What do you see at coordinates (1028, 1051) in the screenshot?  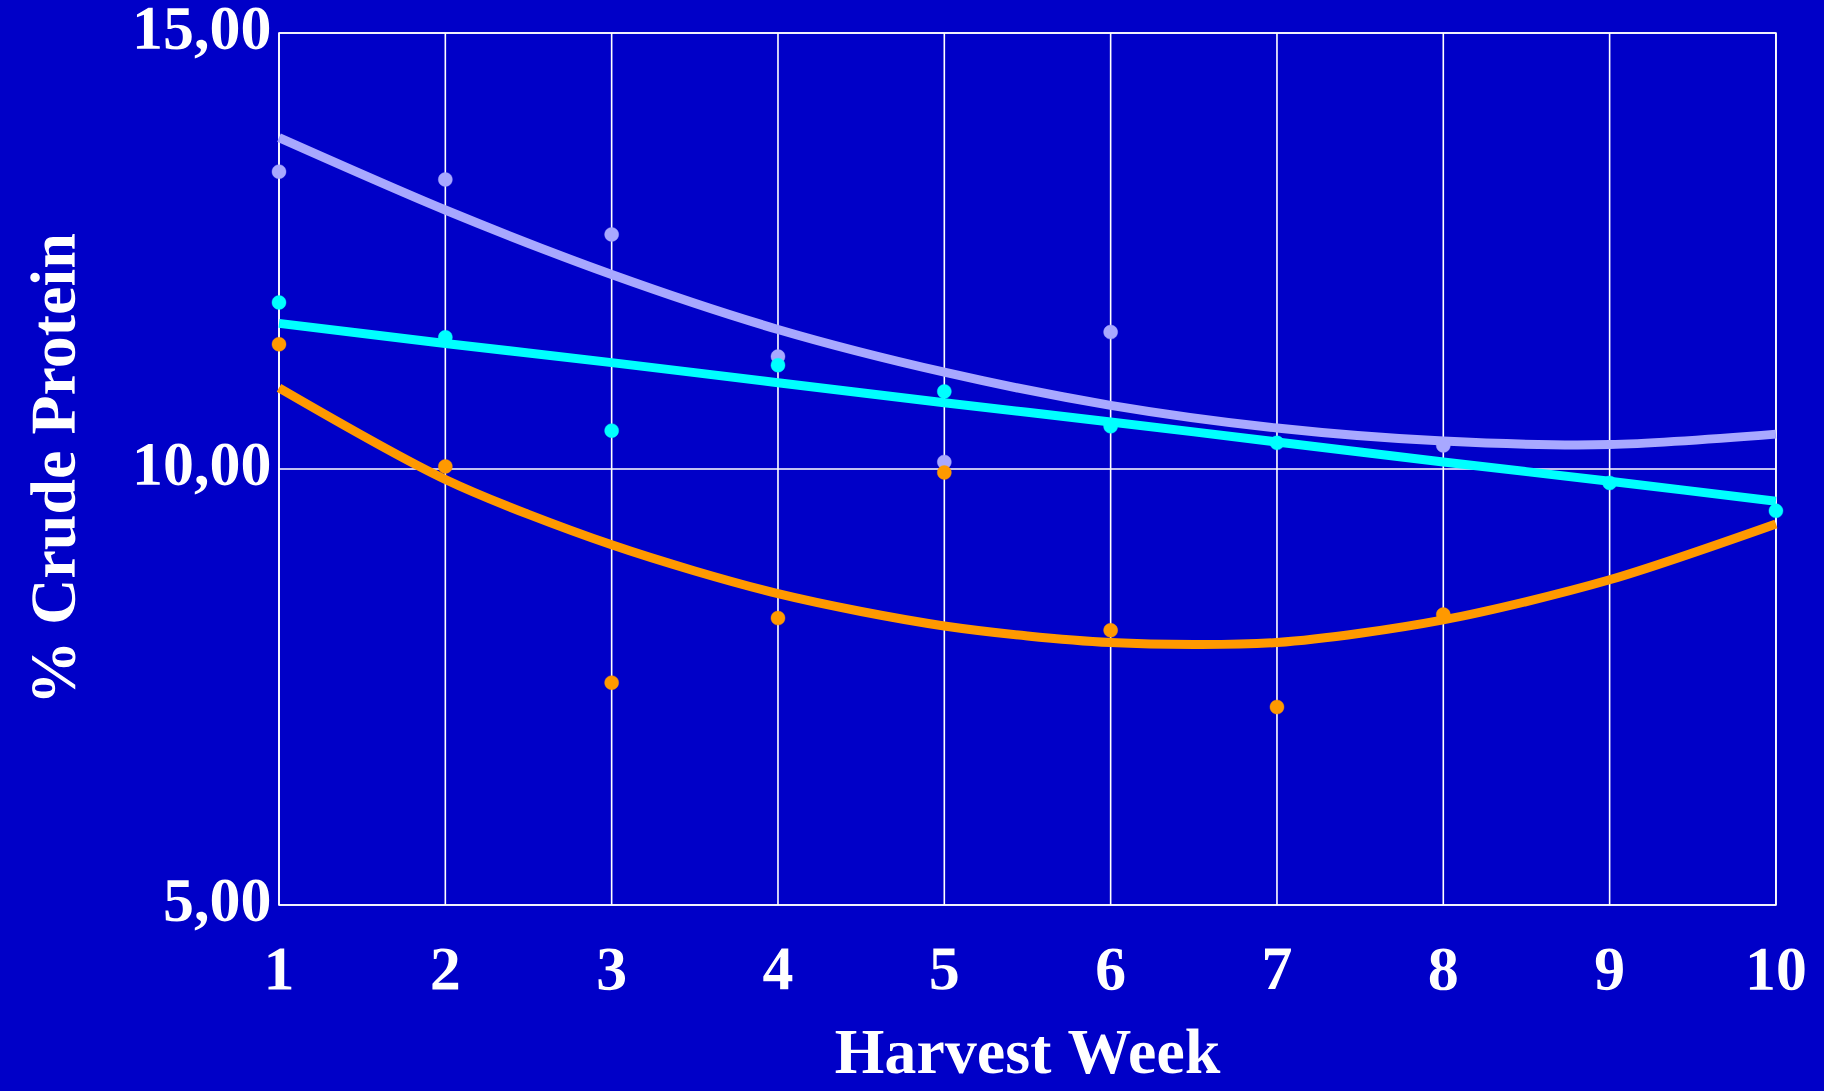 I see `x-axis-title: Harvest Week` at bounding box center [1028, 1051].